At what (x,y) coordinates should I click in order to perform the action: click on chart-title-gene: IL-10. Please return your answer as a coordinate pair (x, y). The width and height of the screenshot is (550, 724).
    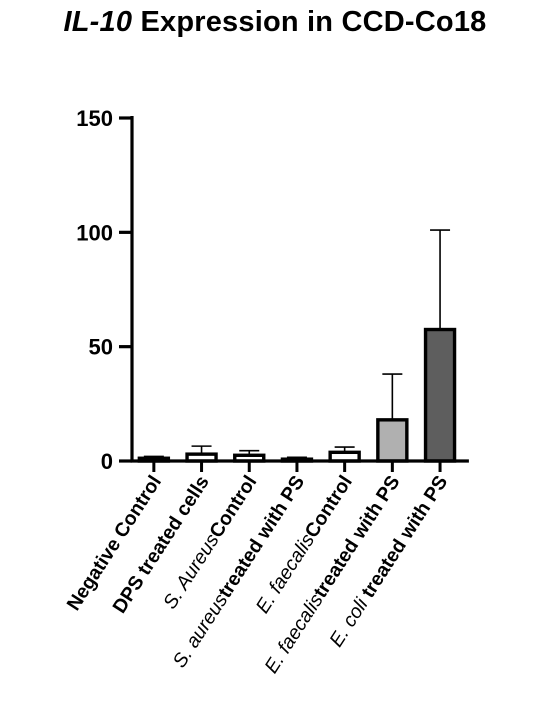
    Looking at the image, I should click on (98, 22).